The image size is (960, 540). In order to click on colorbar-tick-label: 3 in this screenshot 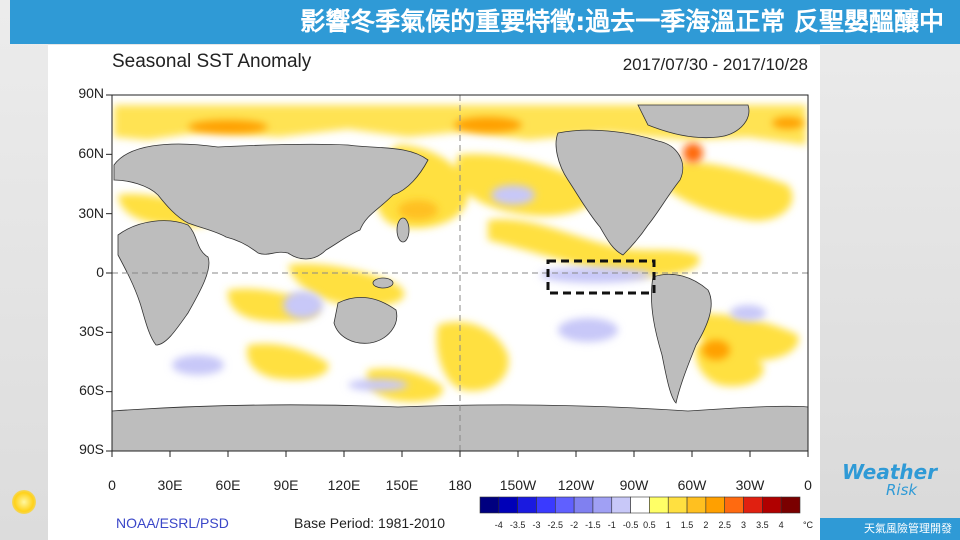, I will do `click(744, 525)`.